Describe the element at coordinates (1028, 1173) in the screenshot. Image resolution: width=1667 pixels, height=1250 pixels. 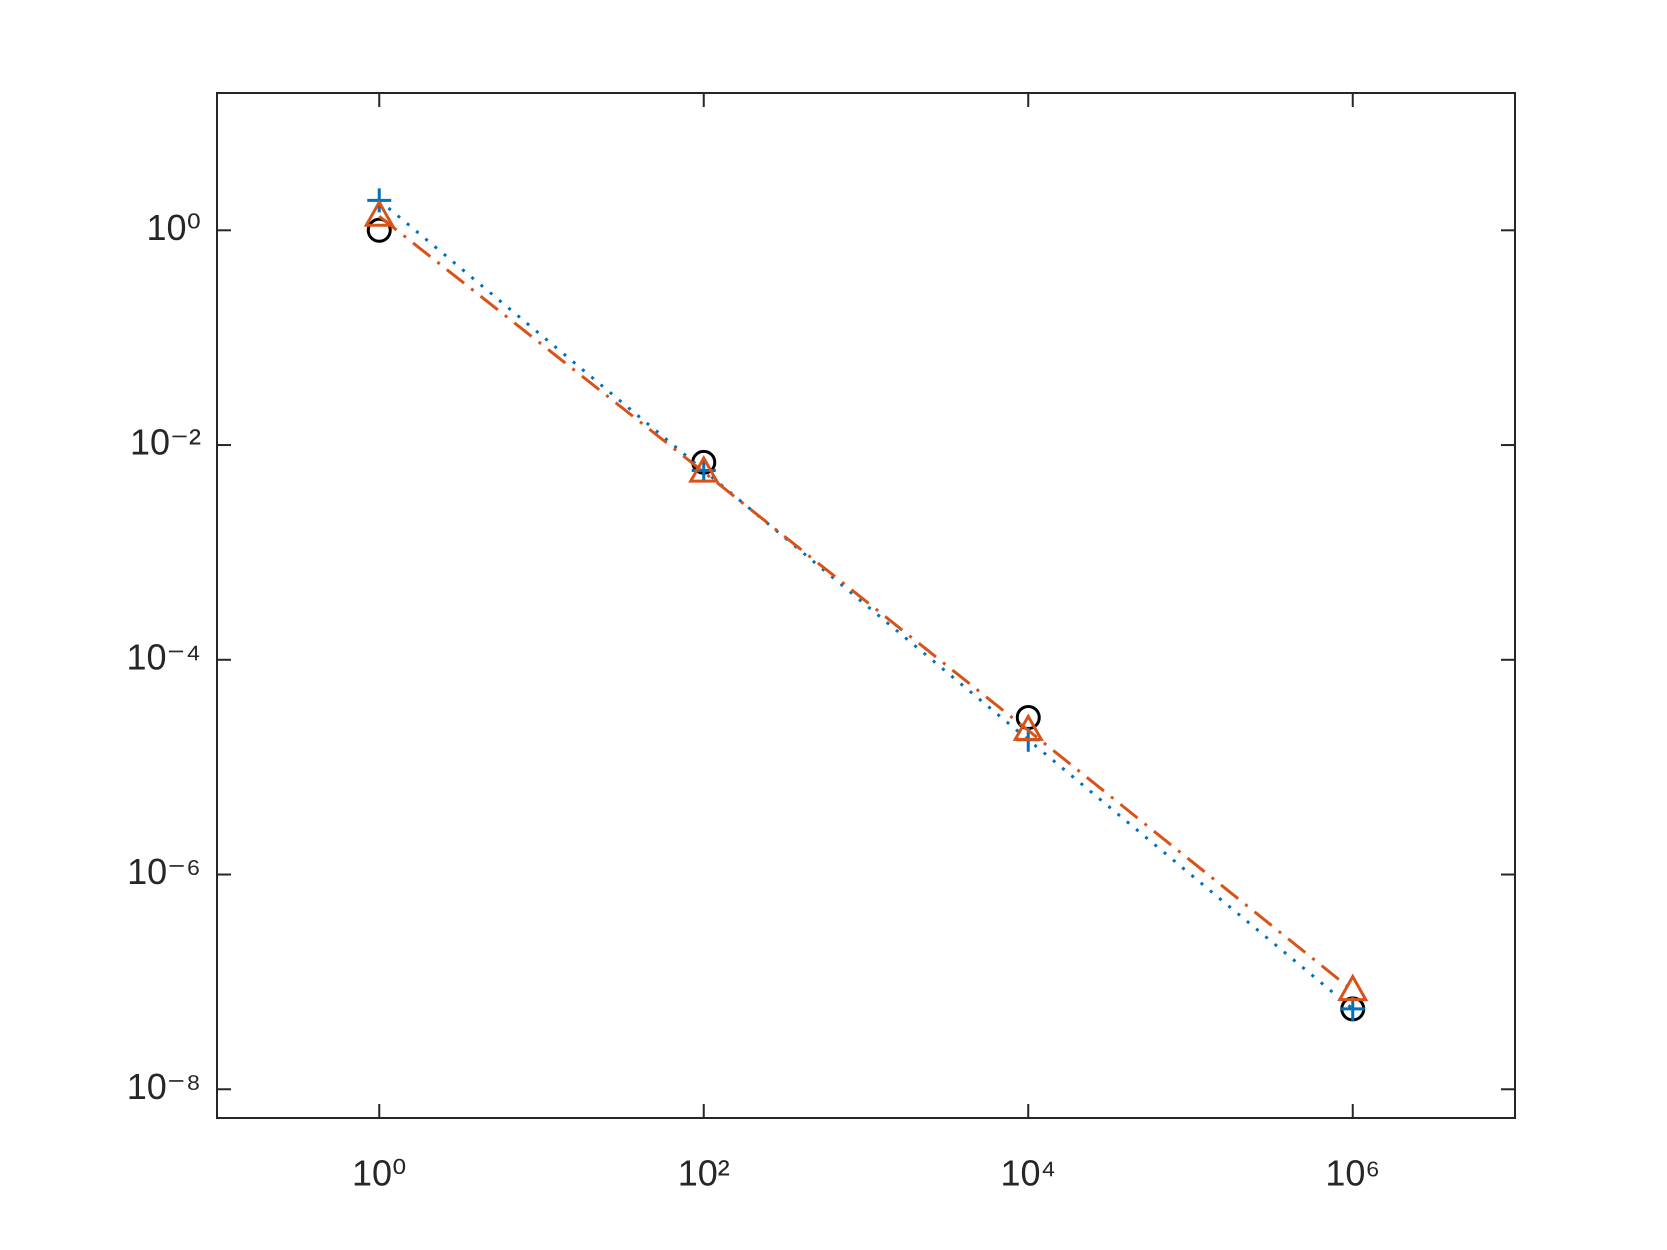
I see `x-tick-label: 10⁴` at that location.